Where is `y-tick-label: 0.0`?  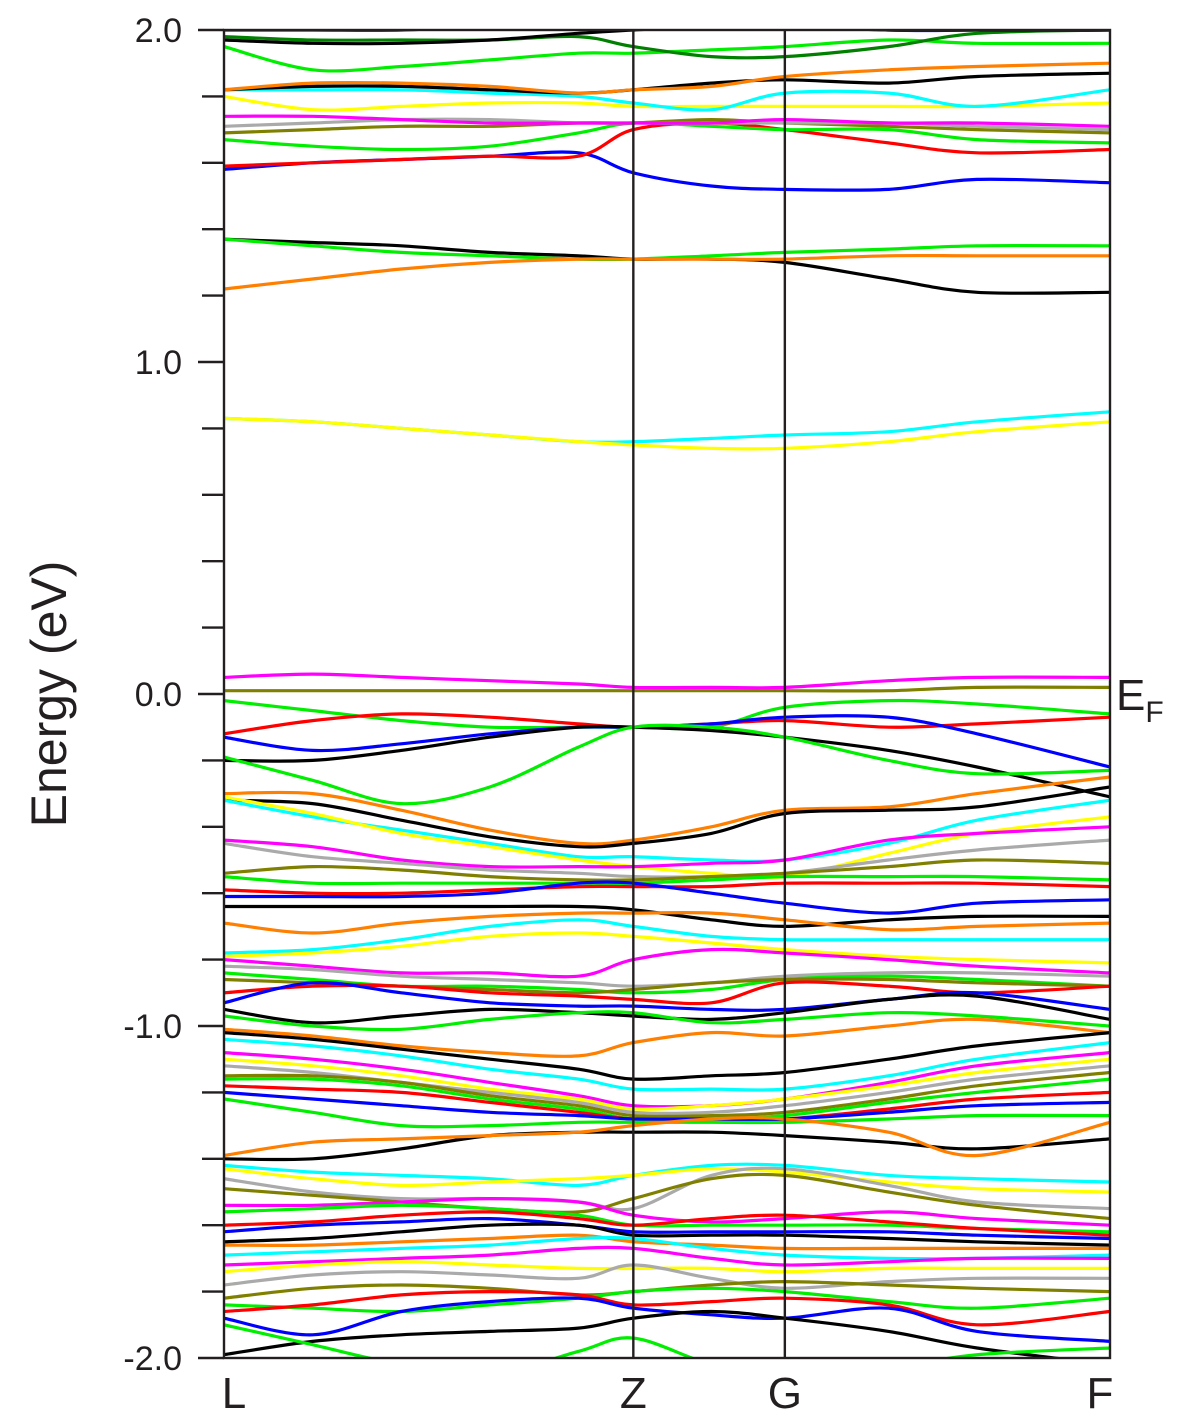 y-tick-label: 0.0 is located at coordinates (158, 695).